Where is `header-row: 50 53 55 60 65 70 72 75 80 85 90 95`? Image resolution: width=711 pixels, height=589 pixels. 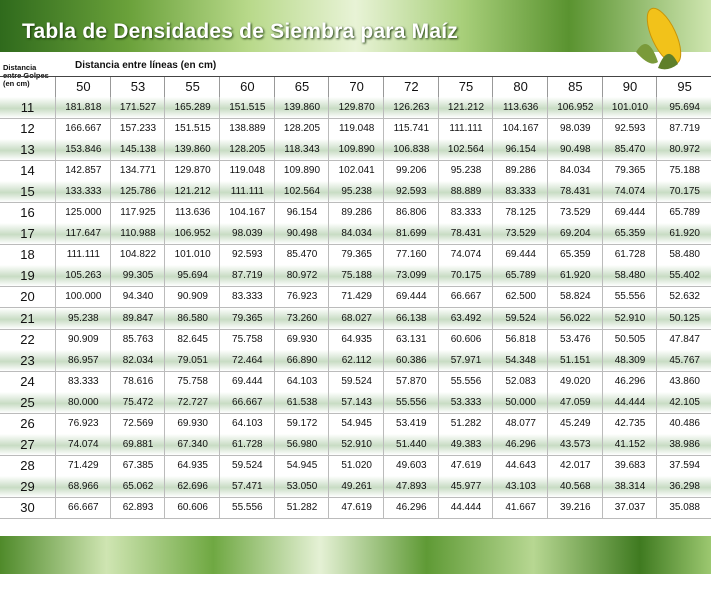
header-row: 50 53 55 60 65 70 72 75 80 85 90 95 is located at coordinates (355, 87).